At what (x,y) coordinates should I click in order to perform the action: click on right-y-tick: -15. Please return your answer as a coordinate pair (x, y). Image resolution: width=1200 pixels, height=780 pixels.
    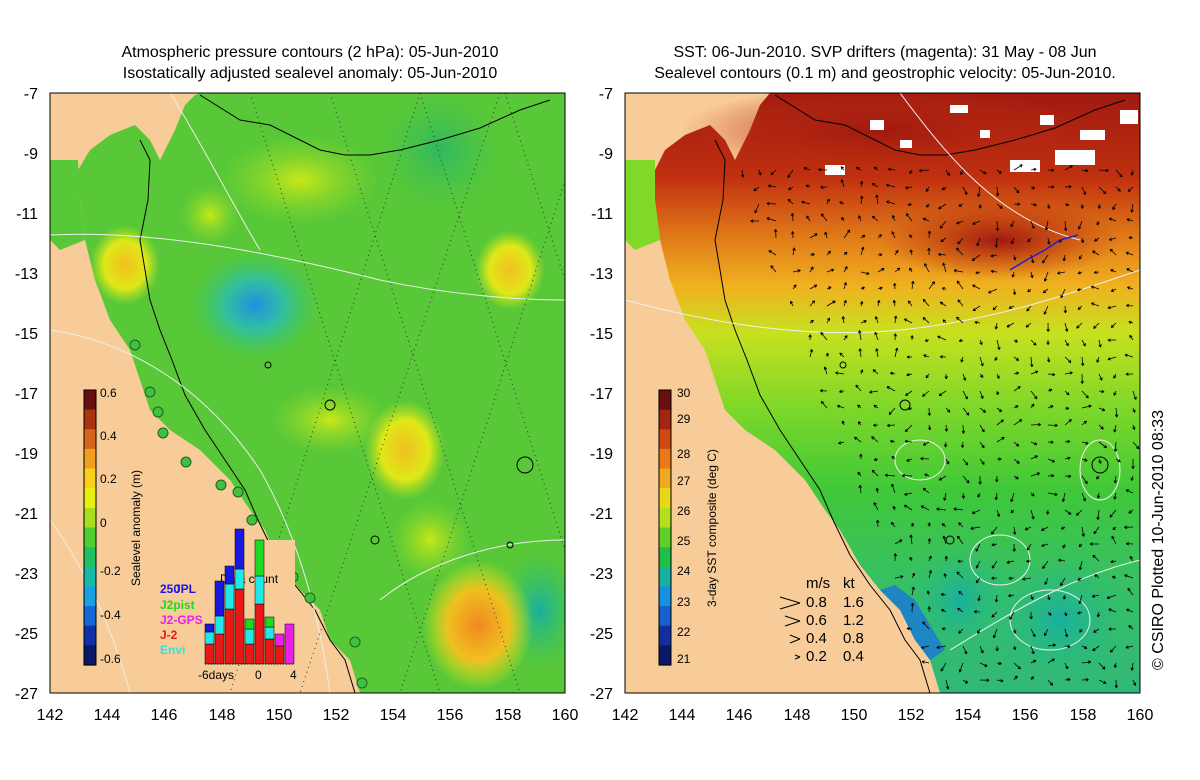
    Looking at the image, I should click on (601, 334).